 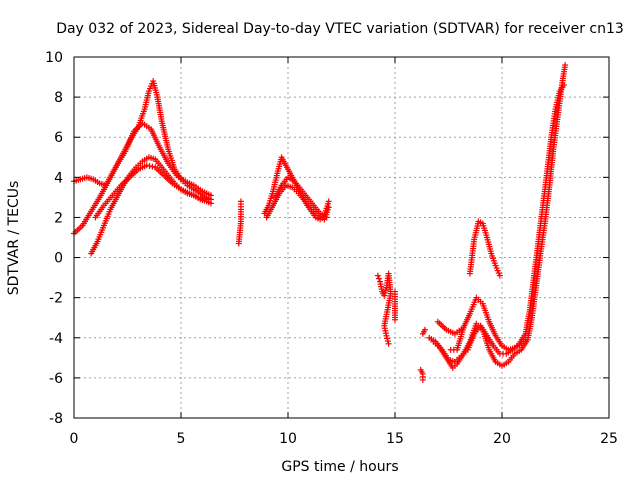 I want to click on x-tick-label: 5, so click(x=181, y=439).